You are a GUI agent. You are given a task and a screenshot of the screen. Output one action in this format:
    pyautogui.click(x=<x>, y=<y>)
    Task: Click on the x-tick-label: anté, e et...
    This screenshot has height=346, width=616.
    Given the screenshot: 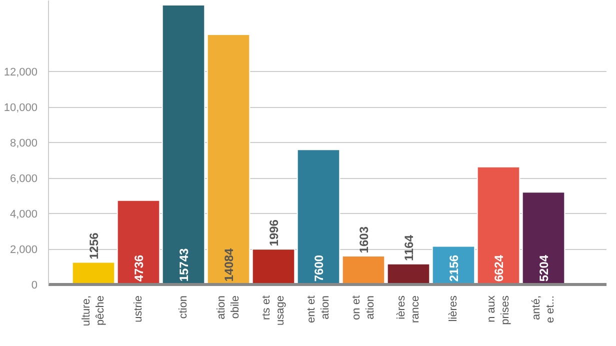 What is the action you would take?
    pyautogui.click(x=543, y=309)
    